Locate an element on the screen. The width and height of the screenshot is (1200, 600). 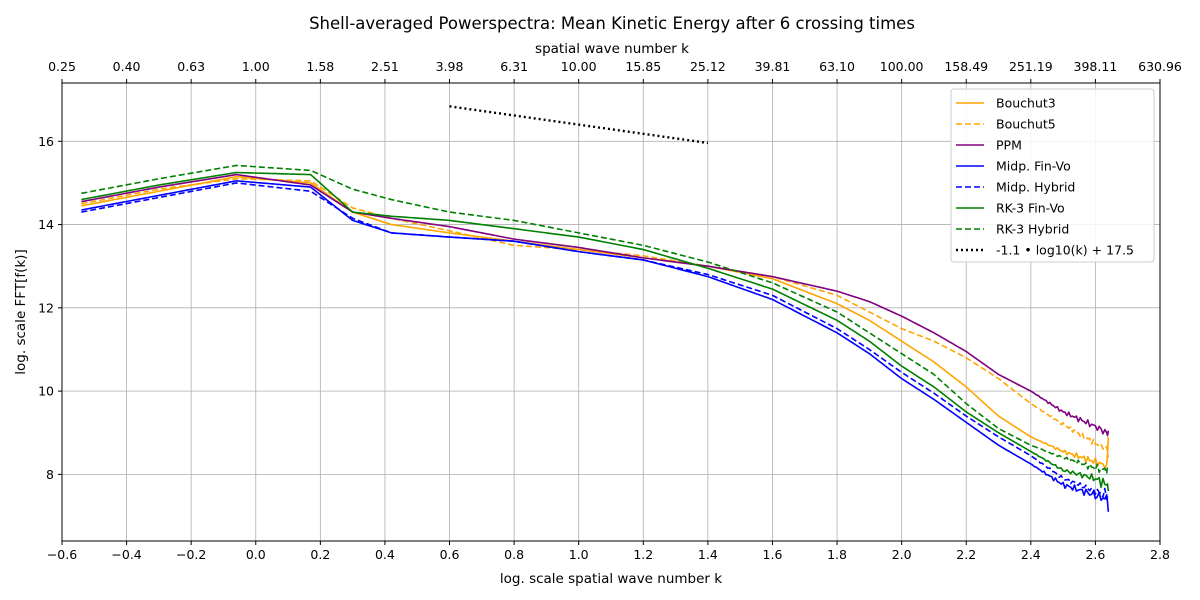
top-tick-label: 10.00 is located at coordinates (579, 66).